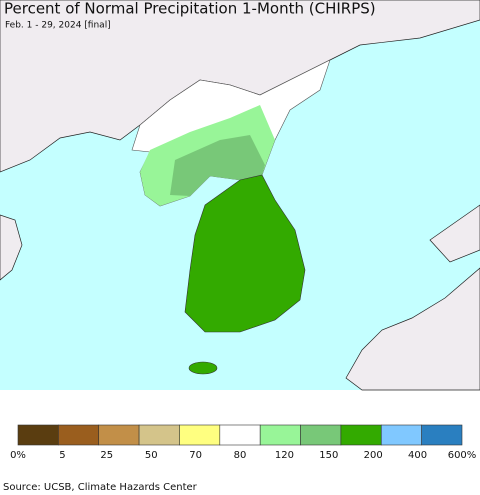 The height and width of the screenshot is (495, 480). I want to click on legend-label: 150, so click(328, 455).